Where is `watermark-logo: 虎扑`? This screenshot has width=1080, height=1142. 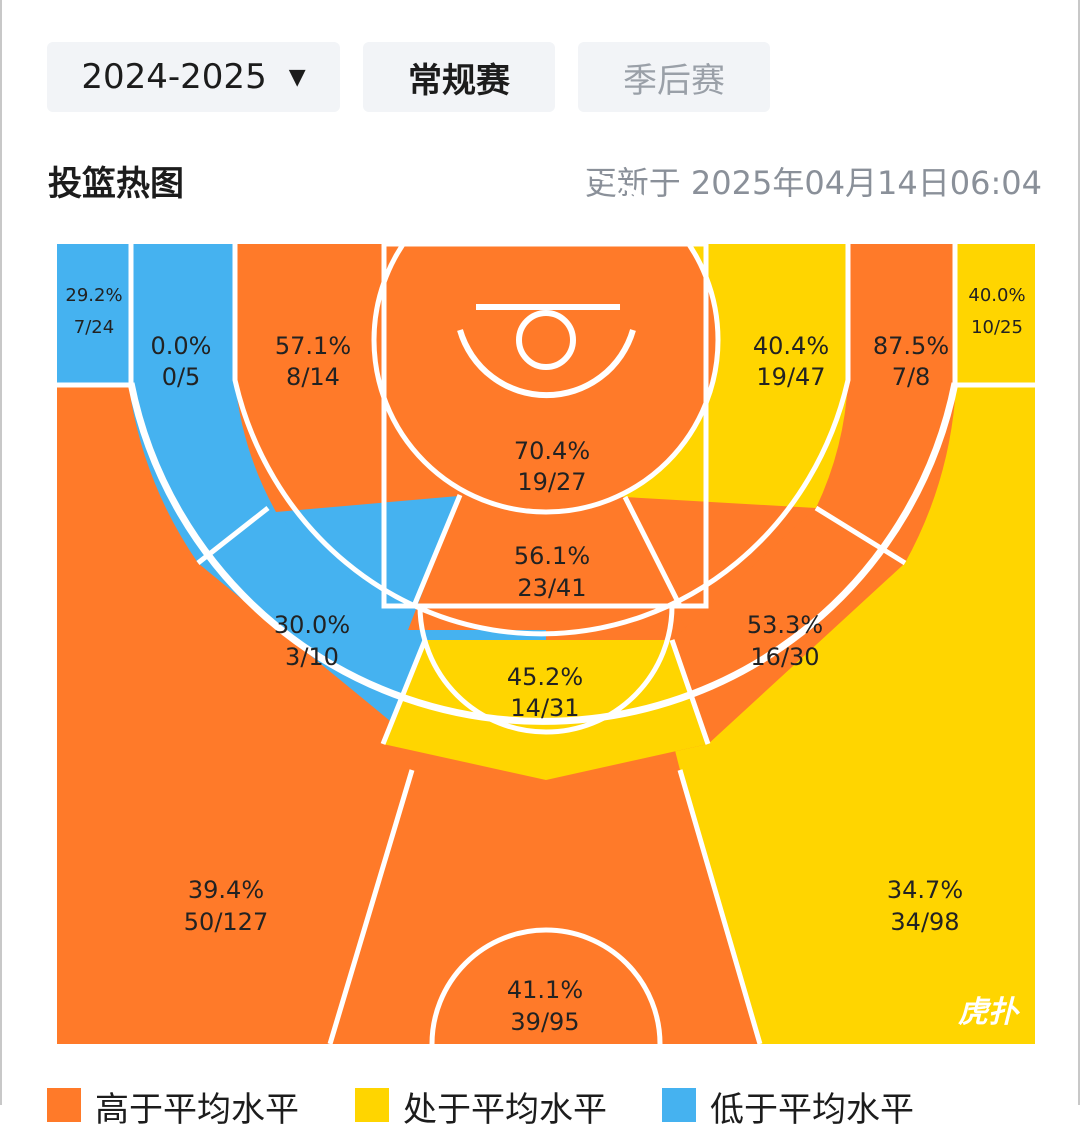 watermark-logo: 虎扑 is located at coordinates (989, 1012).